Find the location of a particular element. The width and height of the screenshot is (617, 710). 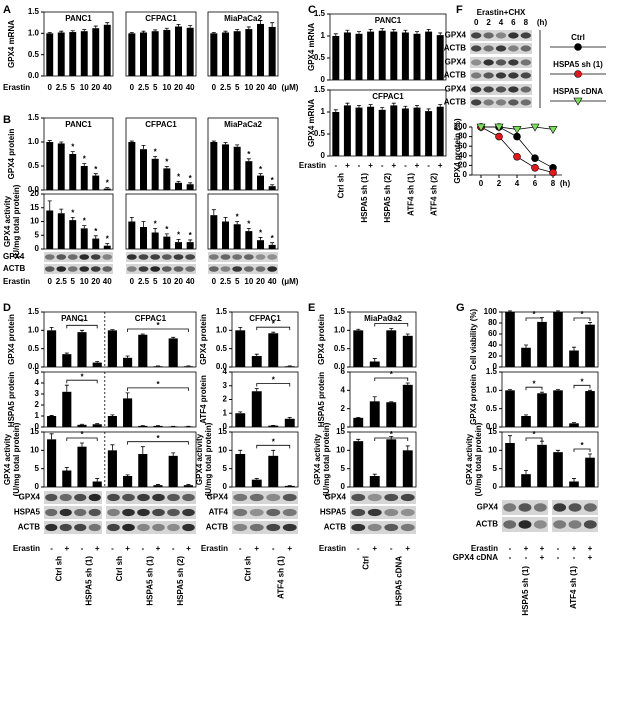

y-tick-label: 3 is located at coordinates (37, 393).